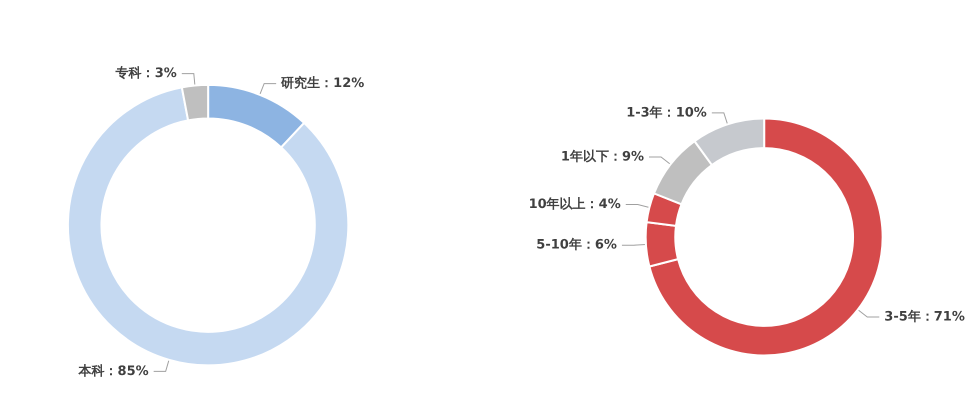  What do you see at coordinates (602, 157) in the screenshot?
I see `slice-label: 1年以下：9%` at bounding box center [602, 157].